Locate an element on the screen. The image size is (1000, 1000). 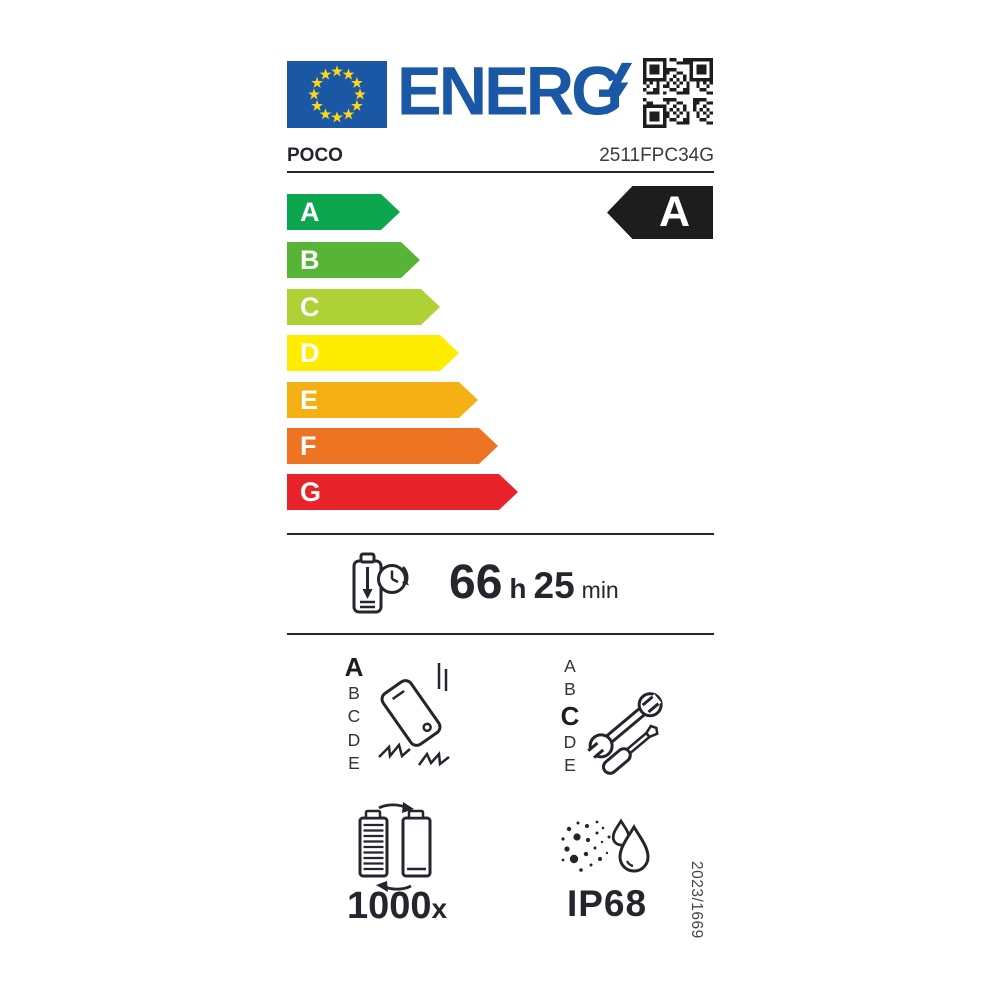
regulation-reference: 2023/1669 is located at coordinates (696, 900).